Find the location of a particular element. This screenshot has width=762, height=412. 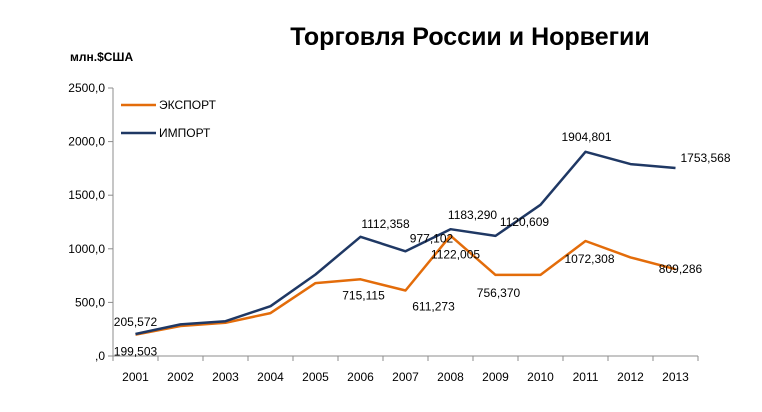

x-tick-label: 2004 is located at coordinates (270, 377).